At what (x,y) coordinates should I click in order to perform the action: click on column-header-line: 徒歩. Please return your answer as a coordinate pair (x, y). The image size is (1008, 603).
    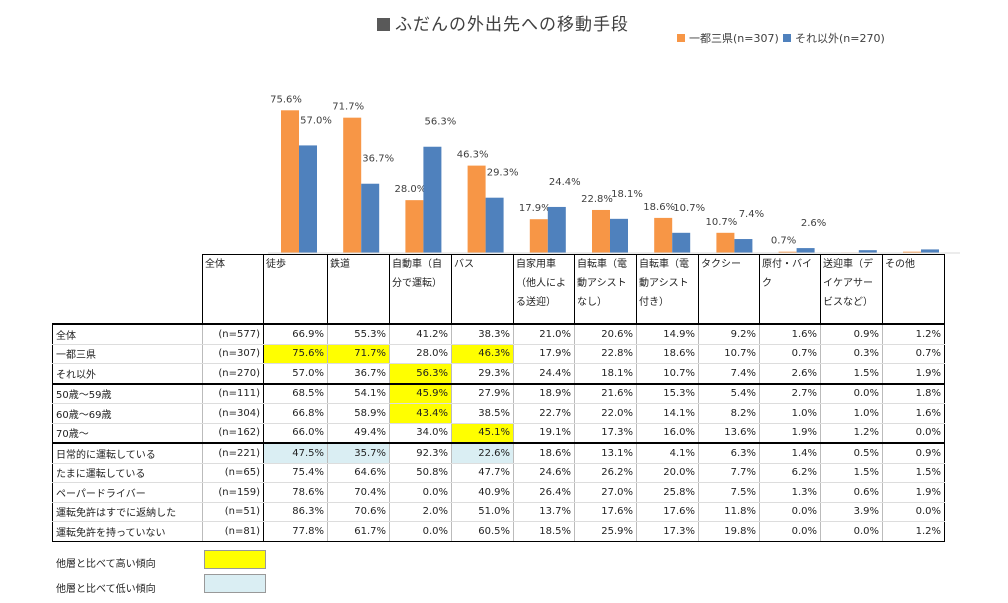
    Looking at the image, I should click on (276, 264).